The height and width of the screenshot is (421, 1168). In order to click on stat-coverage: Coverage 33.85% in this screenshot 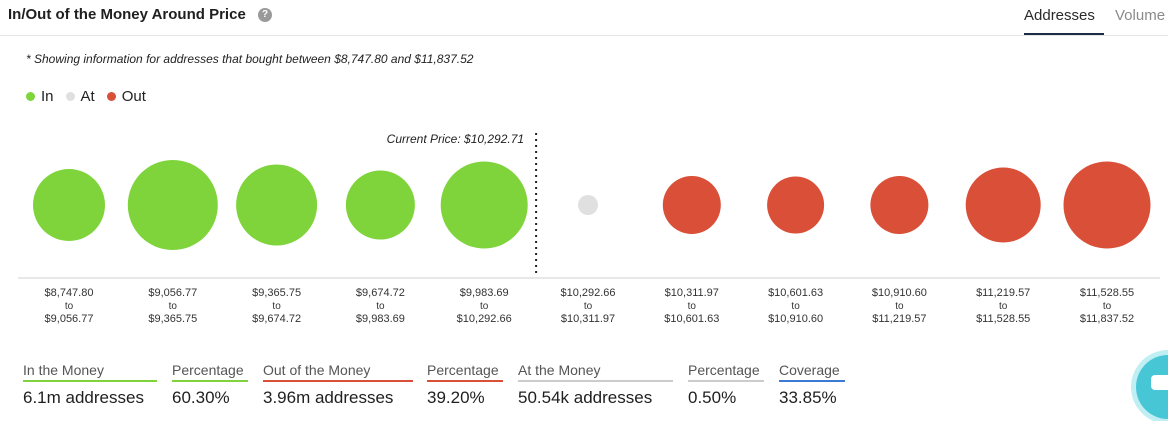, I will do `click(812, 385)`.